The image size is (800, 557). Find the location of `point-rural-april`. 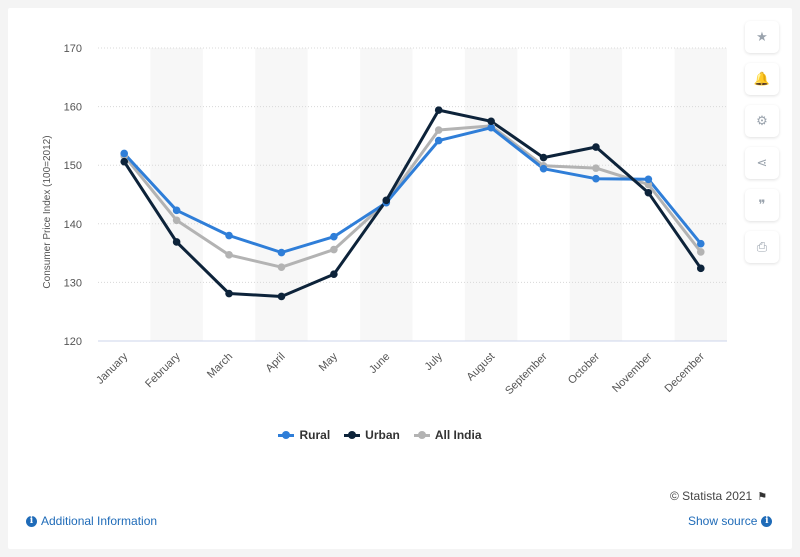

point-rural-april is located at coordinates (281, 252).